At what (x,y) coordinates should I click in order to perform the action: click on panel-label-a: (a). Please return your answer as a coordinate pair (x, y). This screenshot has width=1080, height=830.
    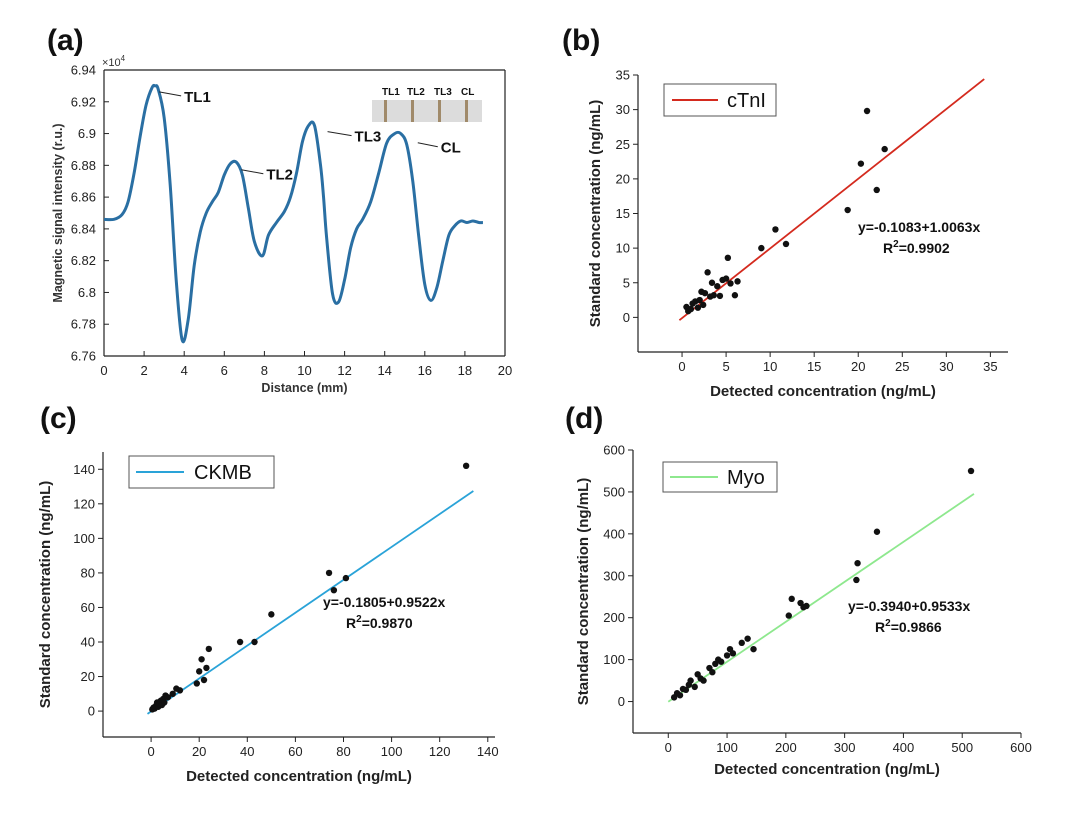
    Looking at the image, I should click on (65, 40).